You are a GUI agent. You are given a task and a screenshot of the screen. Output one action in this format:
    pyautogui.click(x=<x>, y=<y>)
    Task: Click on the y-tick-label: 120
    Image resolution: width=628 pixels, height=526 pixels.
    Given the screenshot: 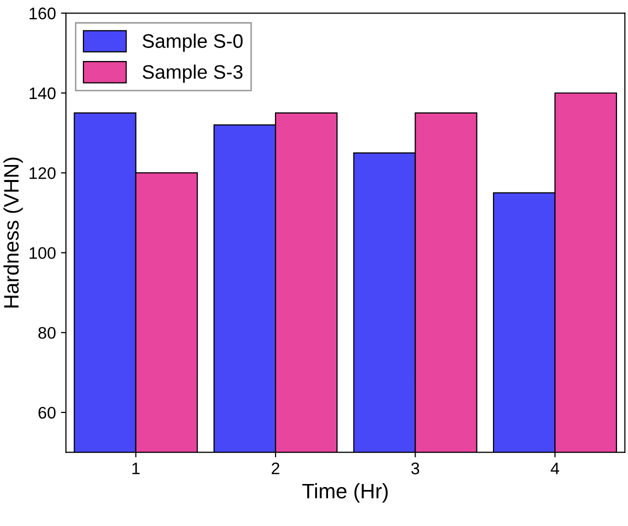 What is the action you would take?
    pyautogui.click(x=43, y=173)
    